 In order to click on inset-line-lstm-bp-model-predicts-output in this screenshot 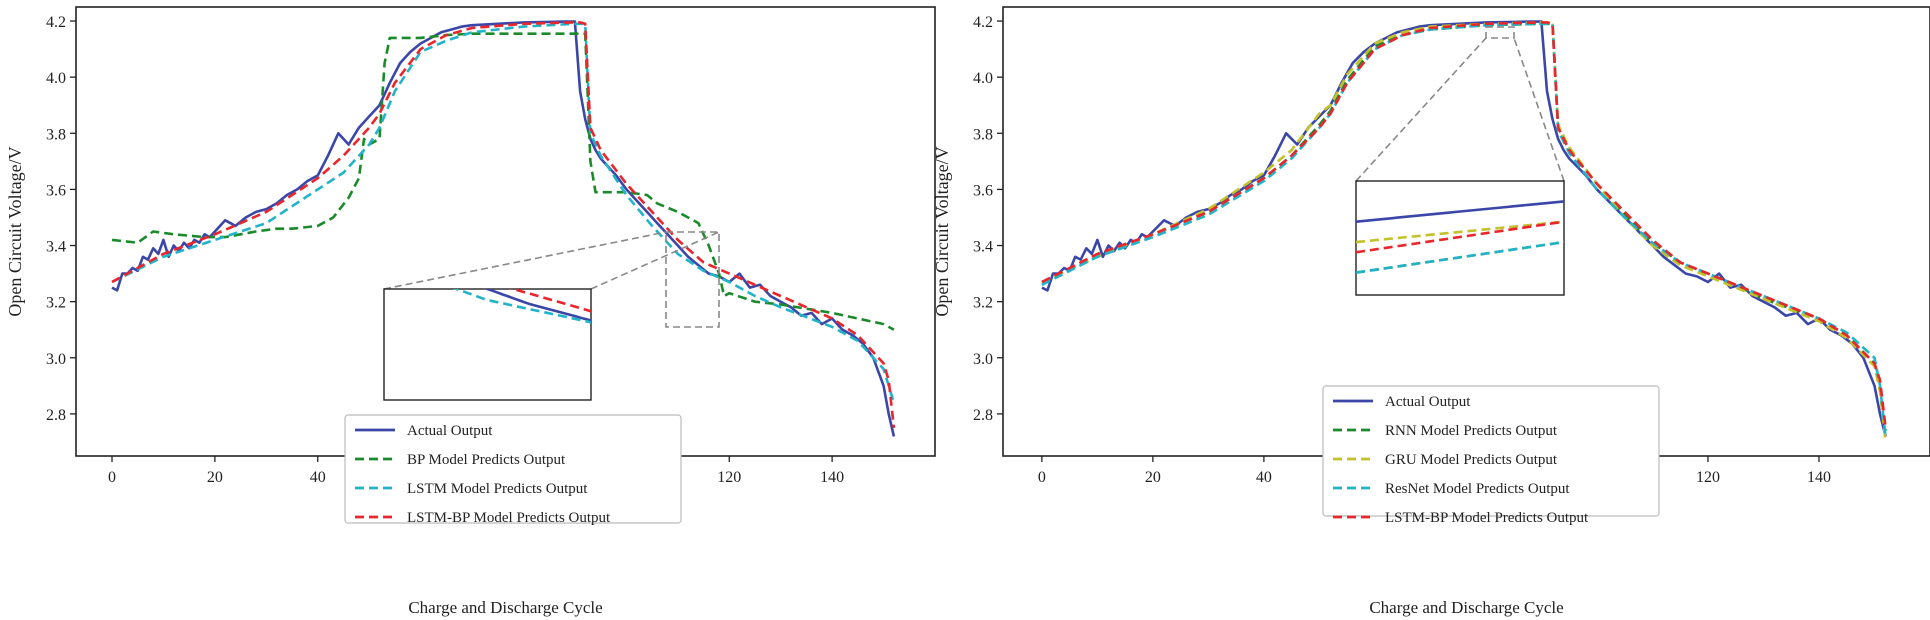, I will do `click(1460, 237)`.